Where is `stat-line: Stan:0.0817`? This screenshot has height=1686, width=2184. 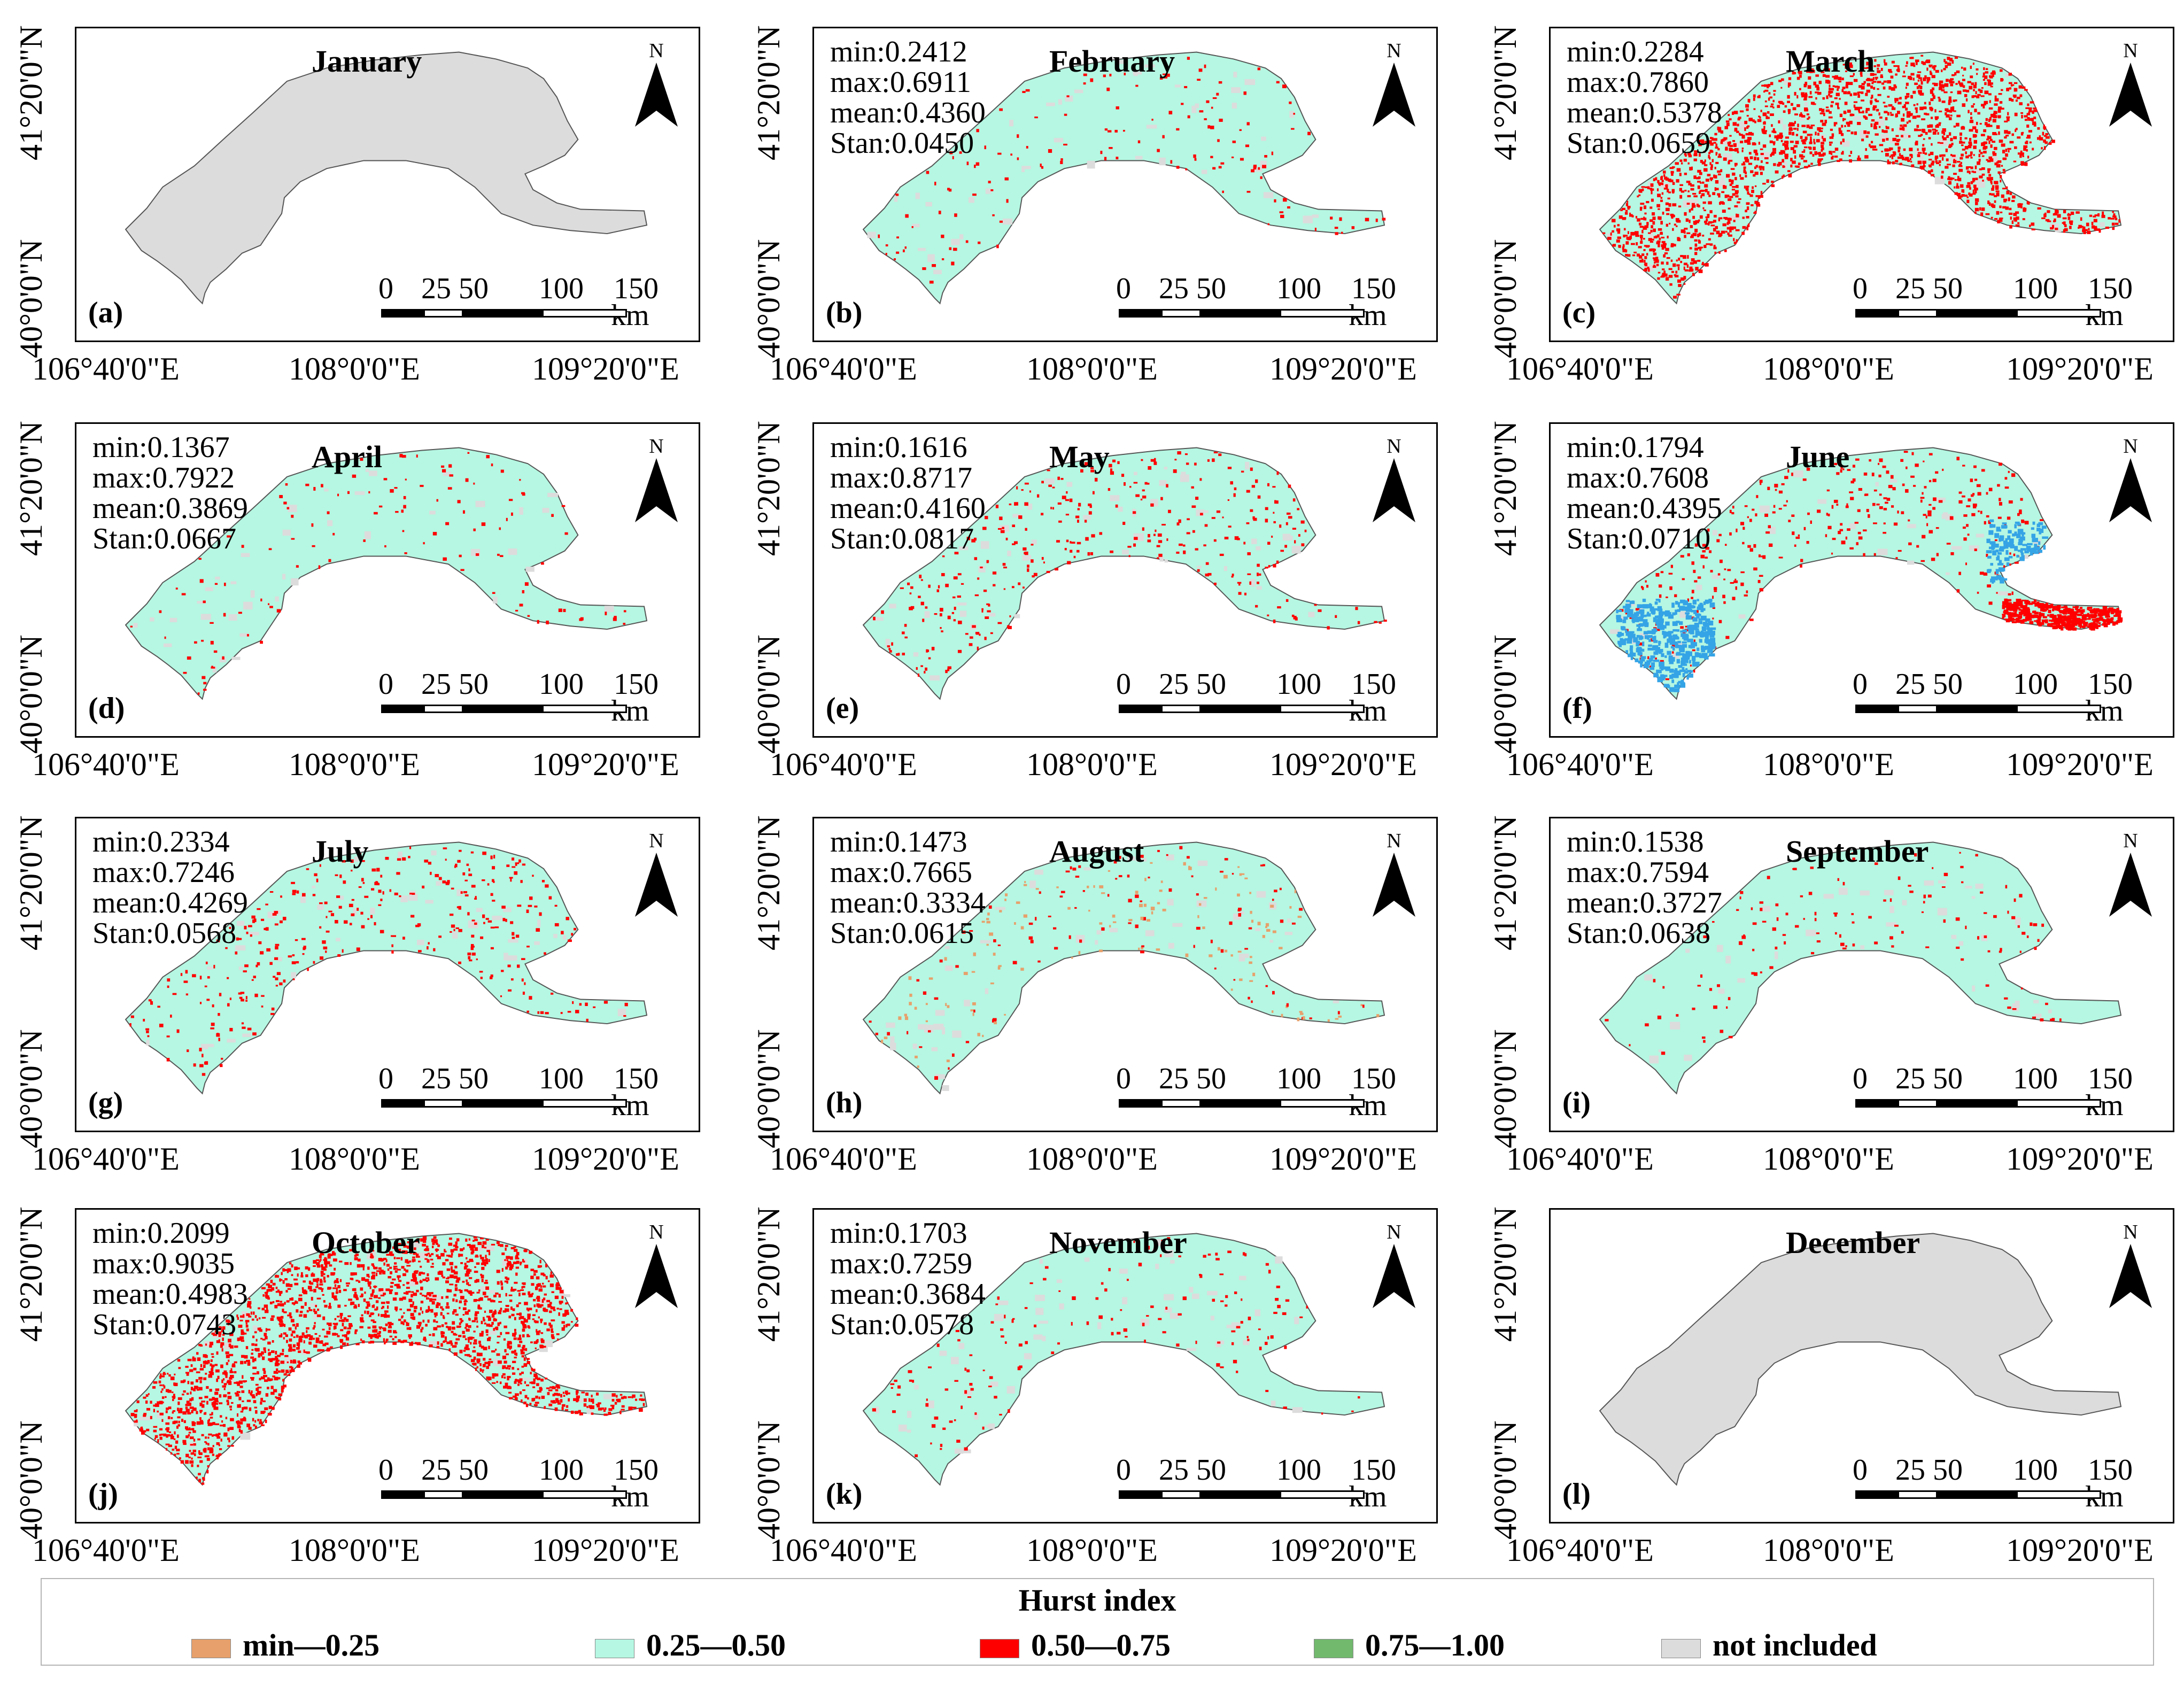 stat-line: Stan:0.0817 is located at coordinates (902, 539).